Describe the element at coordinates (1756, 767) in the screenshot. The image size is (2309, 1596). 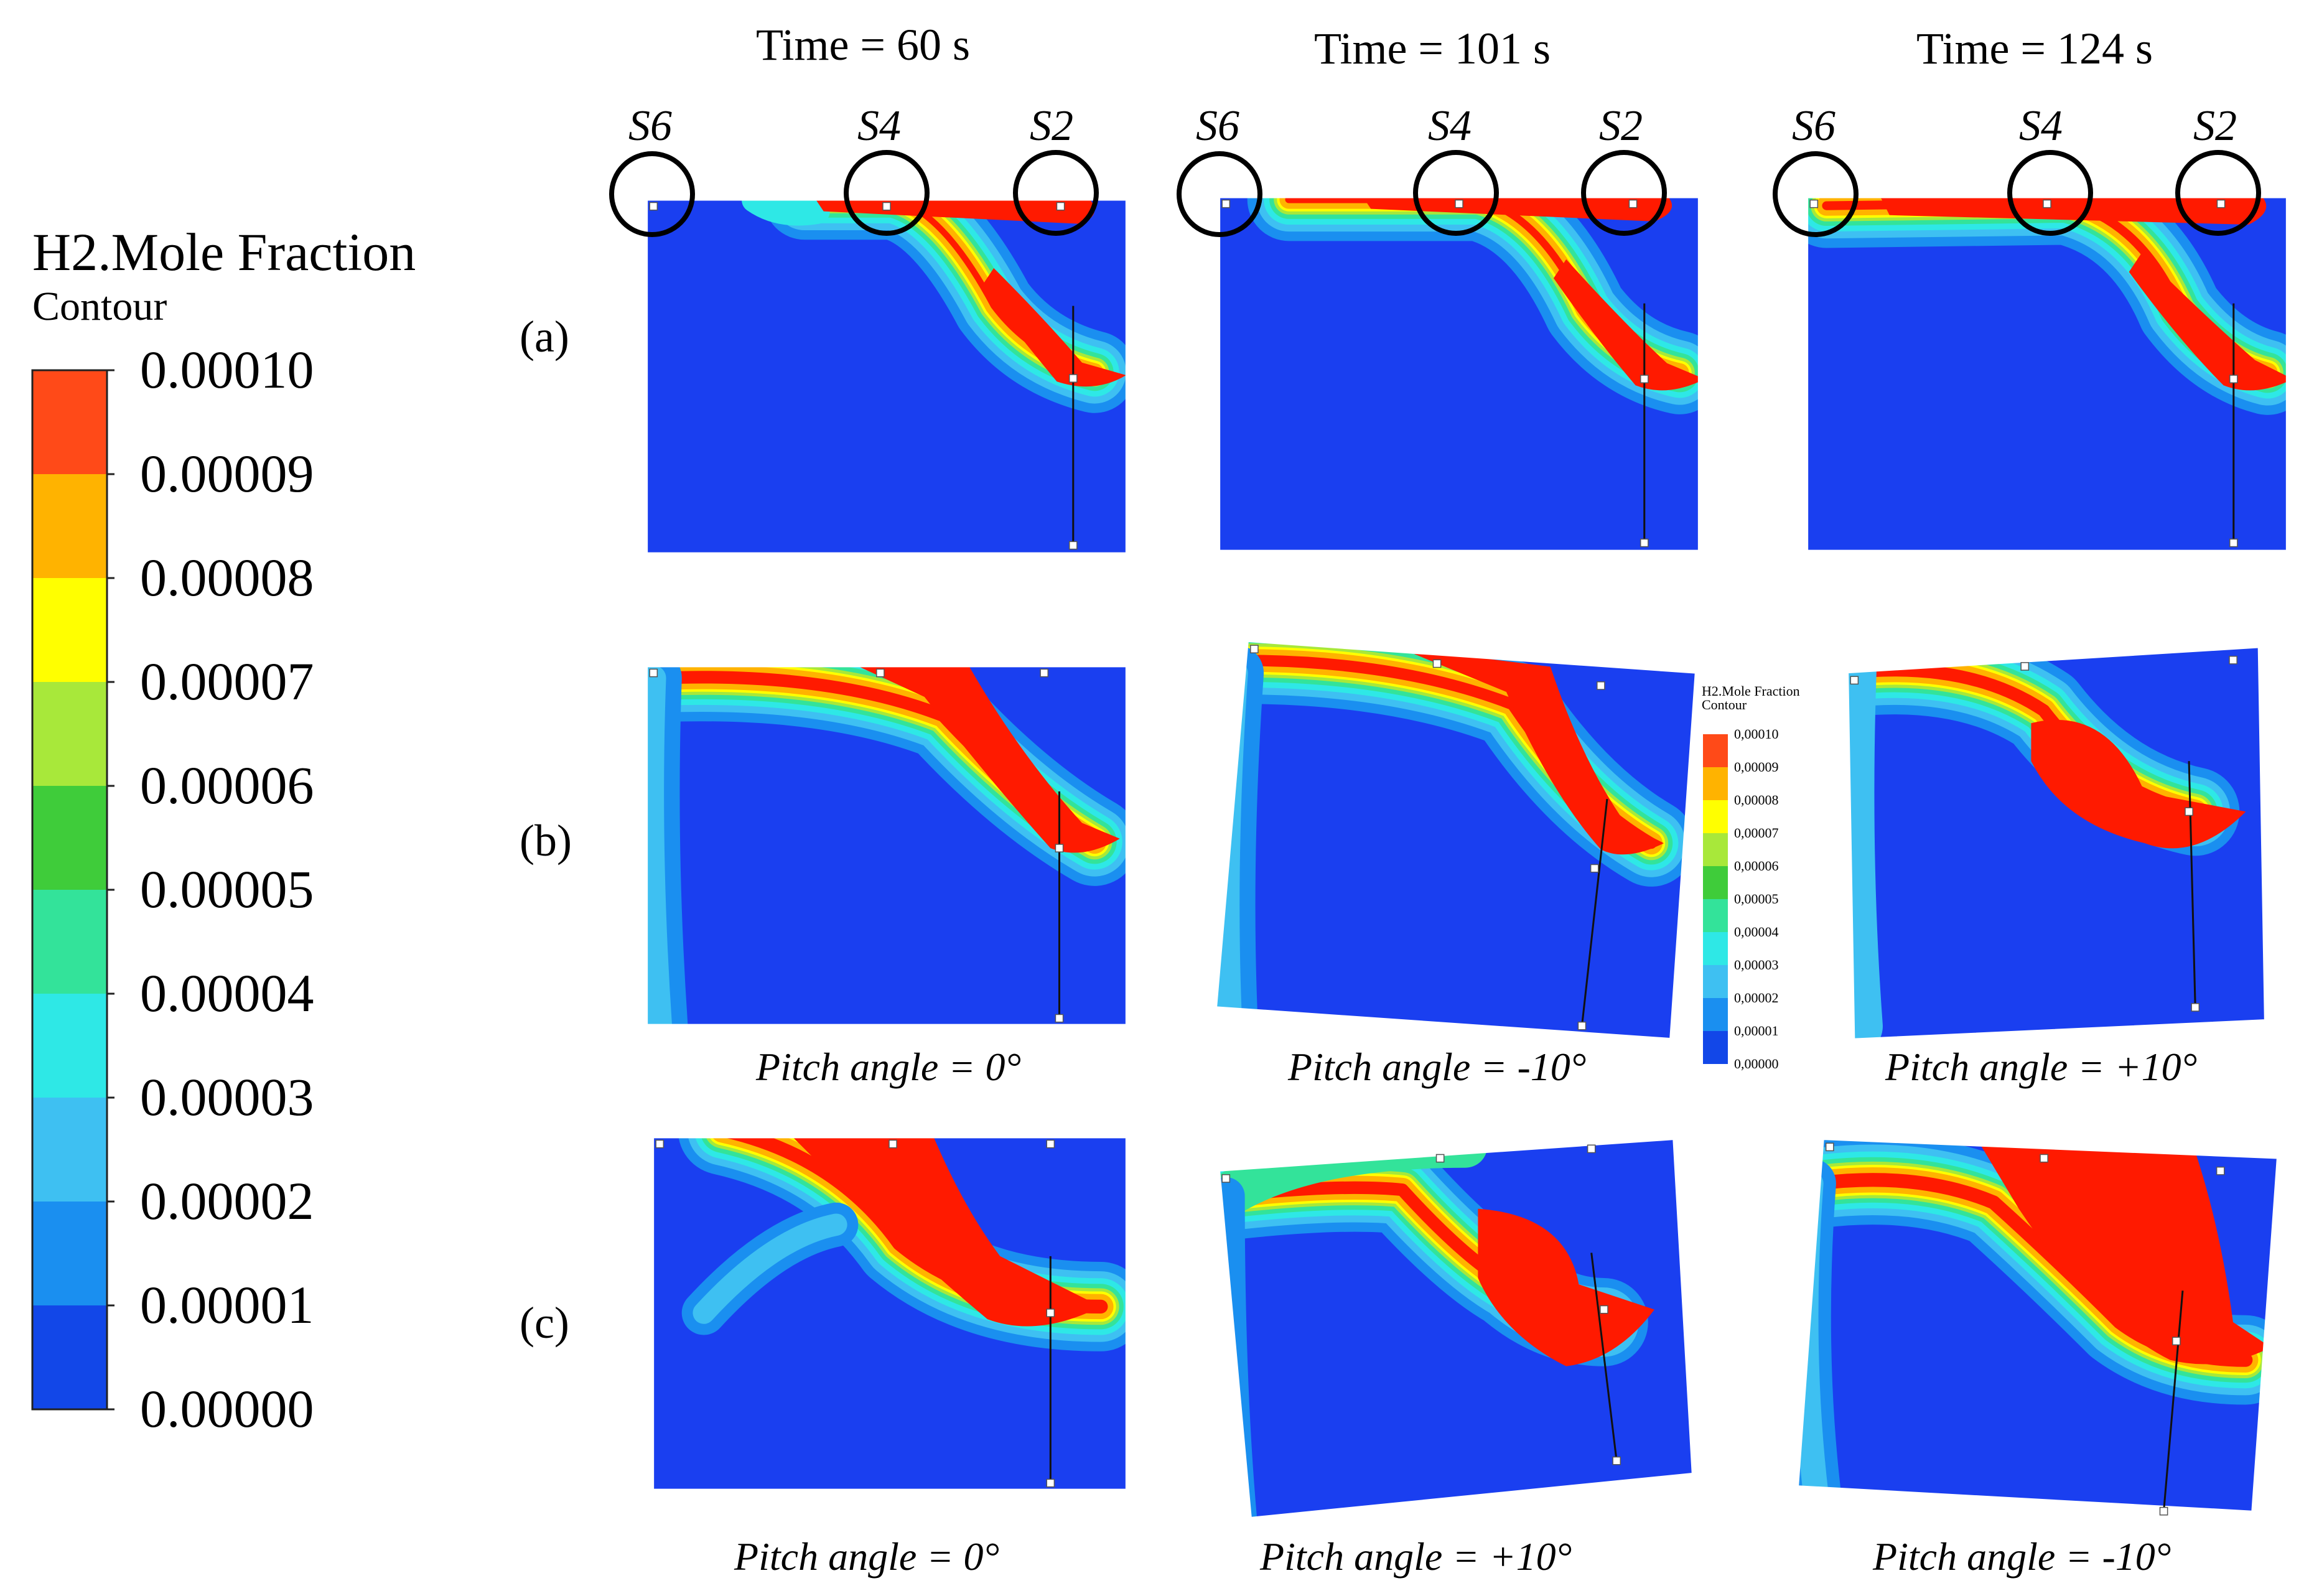
I see `mini-legend-tick-label: 0,00009` at that location.